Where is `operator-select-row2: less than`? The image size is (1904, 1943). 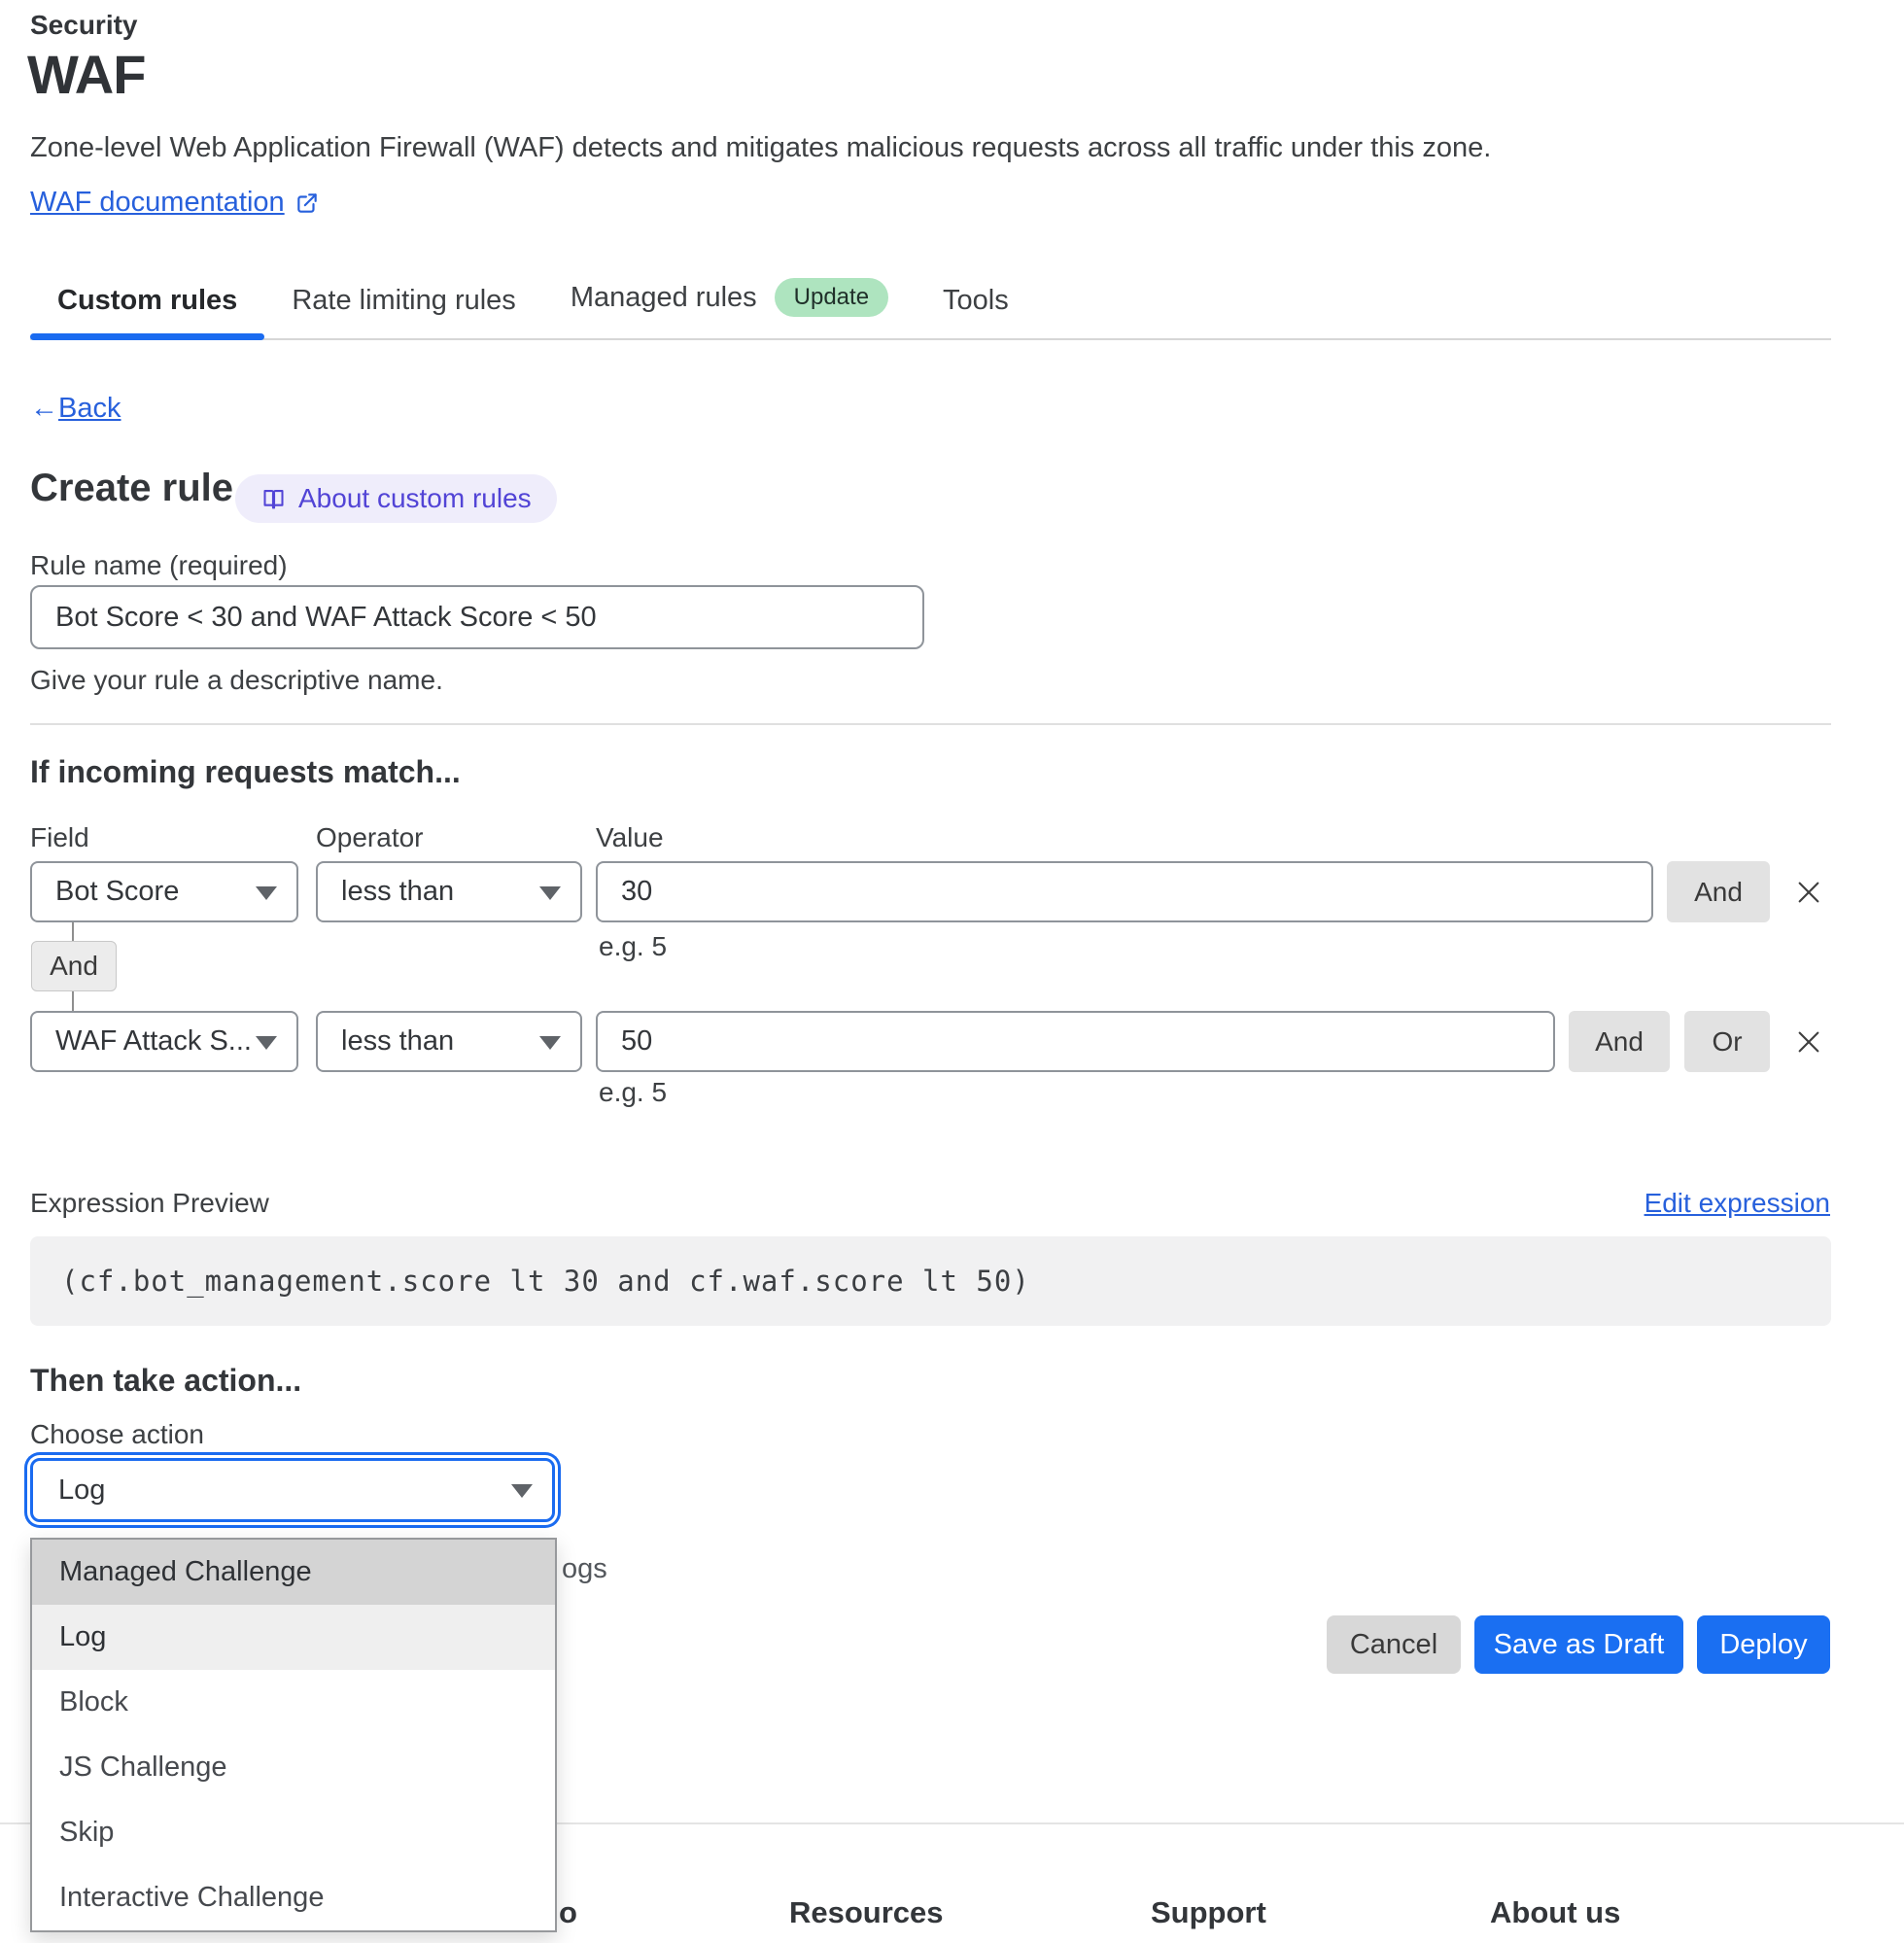 operator-select-row2: less than is located at coordinates (449, 1041).